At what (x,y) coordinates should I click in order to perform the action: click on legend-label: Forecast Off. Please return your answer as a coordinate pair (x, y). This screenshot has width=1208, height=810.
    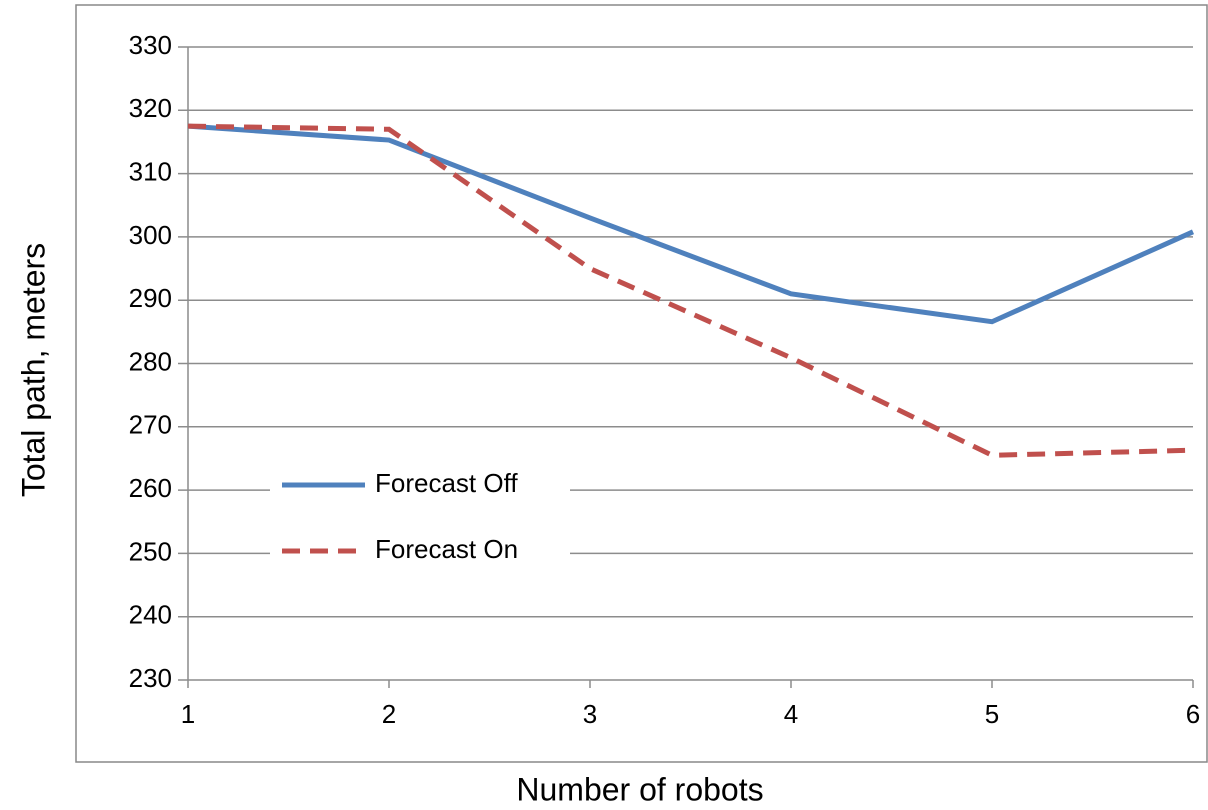
    Looking at the image, I should click on (446, 483).